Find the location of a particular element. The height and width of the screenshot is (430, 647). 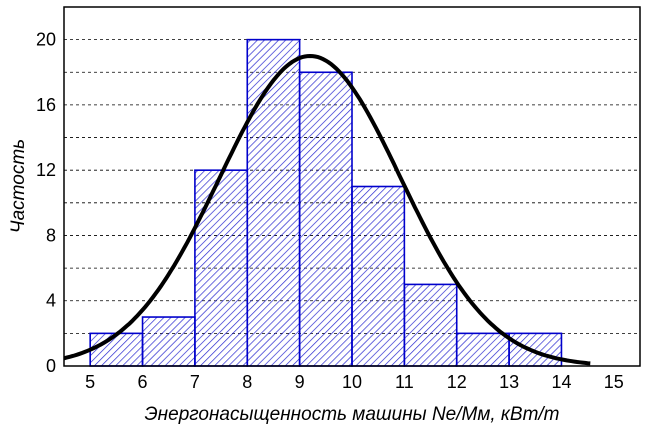

x-tick-labels: 5 6 7 8 9 10 11 12 13 14 15 is located at coordinates (354, 382).